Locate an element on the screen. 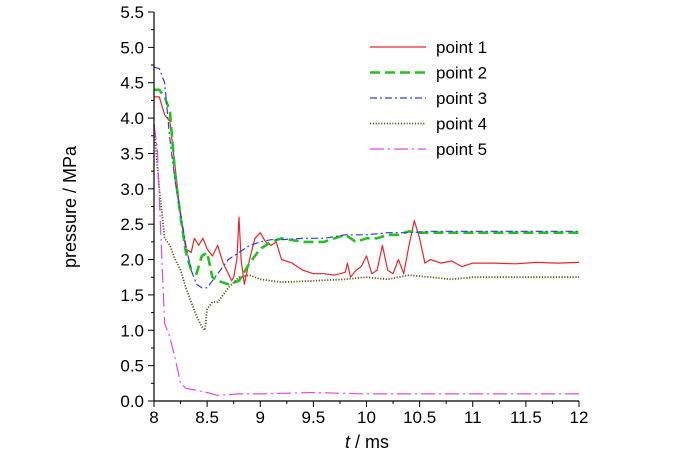 The image size is (700, 458). x-tick-label: 10 is located at coordinates (366, 417).